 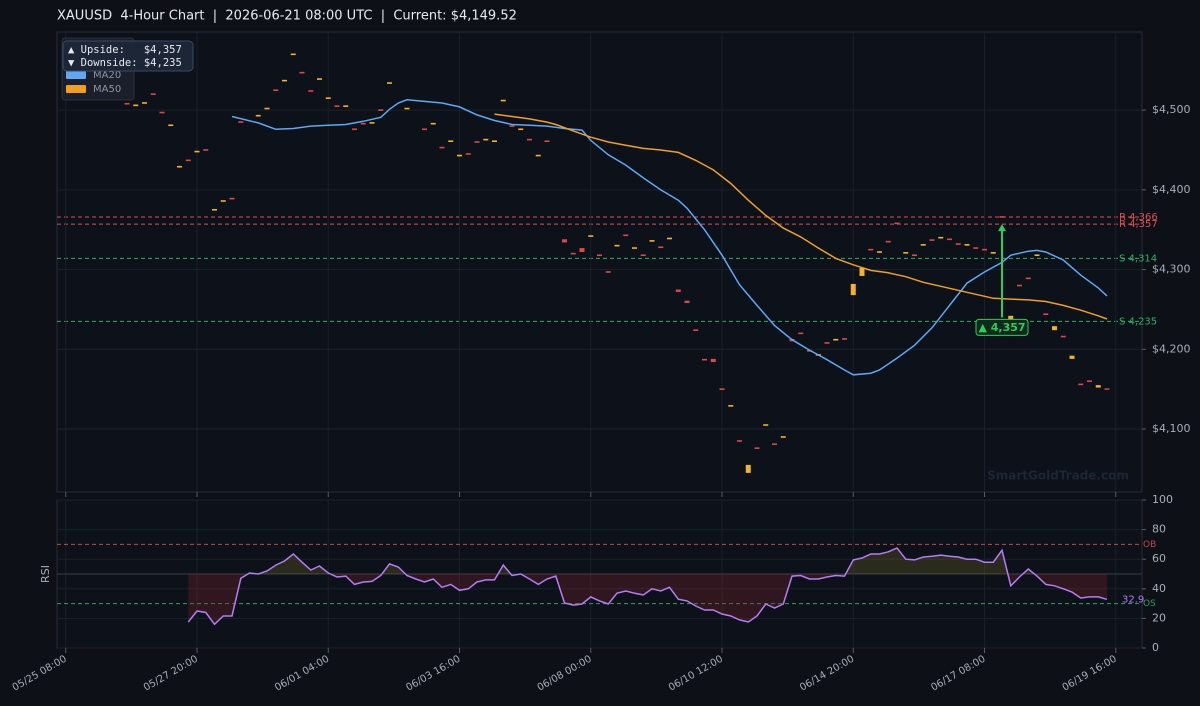 I want to click on level-label: S 4,314, so click(x=1138, y=258).